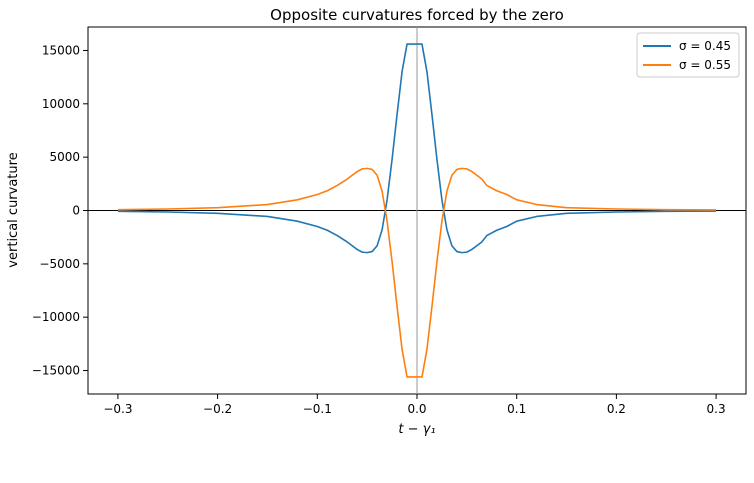 The image size is (754, 483). I want to click on x-tick-label: 0.1, so click(516, 409).